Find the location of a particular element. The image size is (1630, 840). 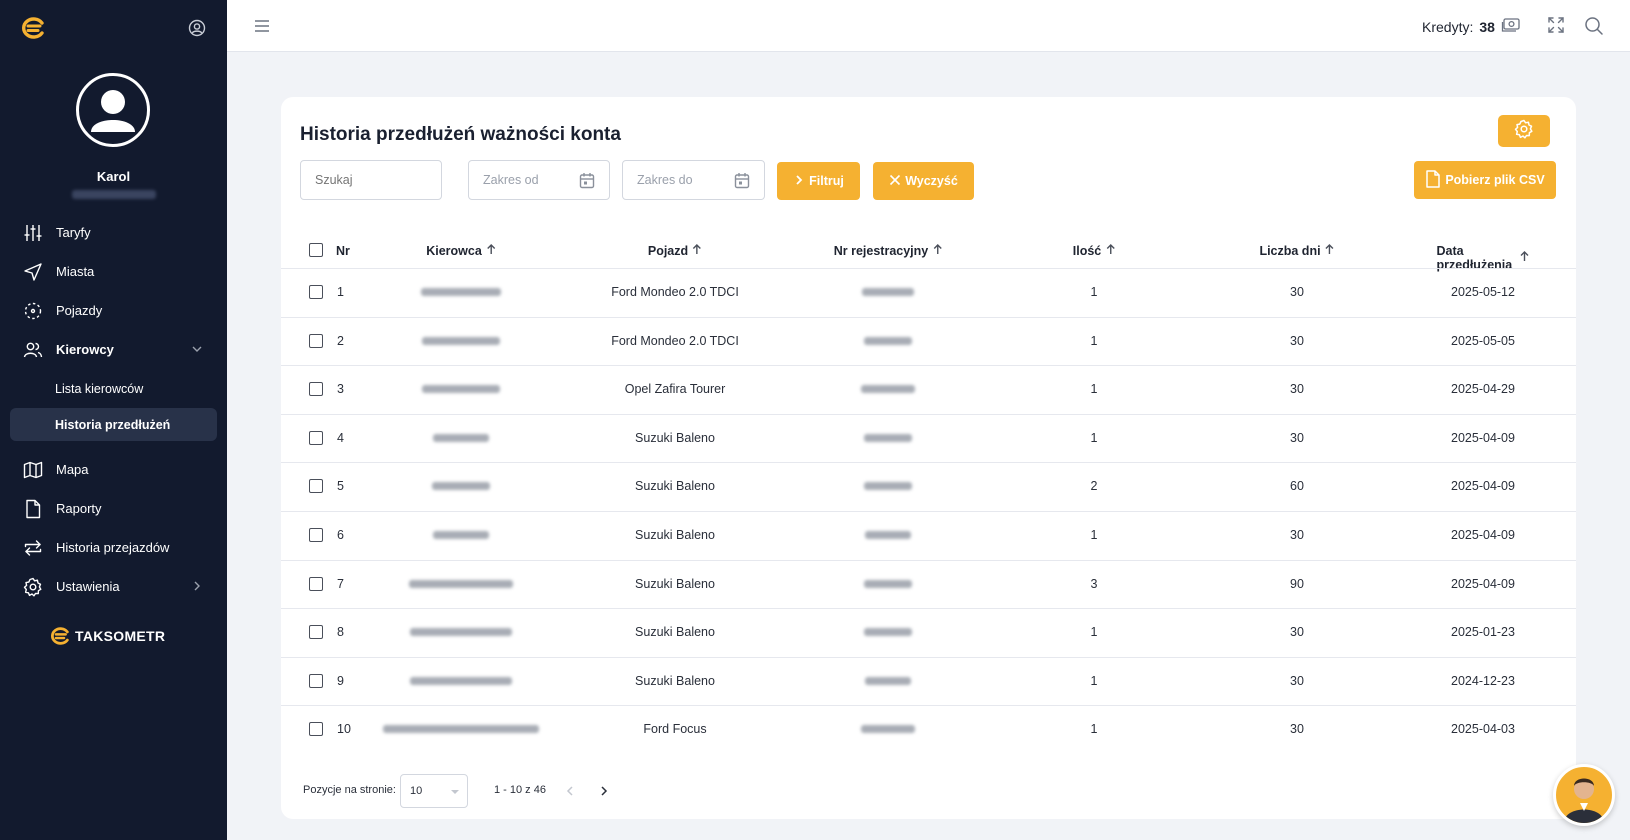

row-nr: 3 is located at coordinates (340, 389).